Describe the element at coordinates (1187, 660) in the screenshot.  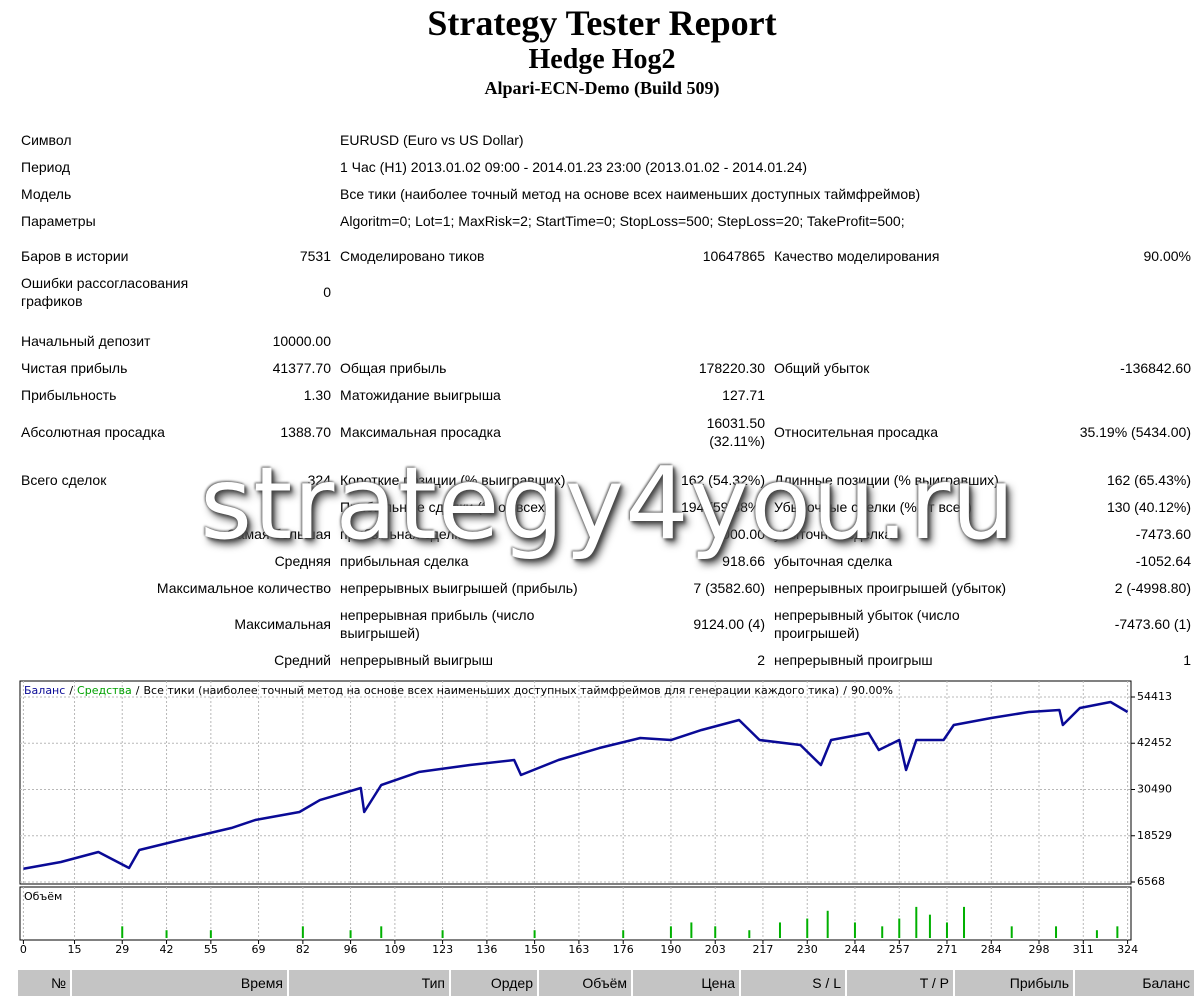
I see `stat-value: 1` at that location.